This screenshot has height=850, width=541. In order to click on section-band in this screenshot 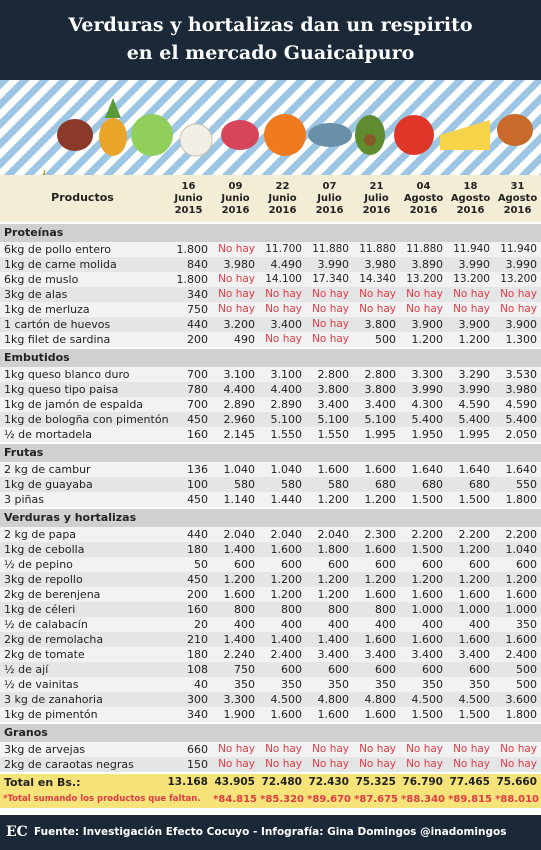, I will do `click(270, 518)`.